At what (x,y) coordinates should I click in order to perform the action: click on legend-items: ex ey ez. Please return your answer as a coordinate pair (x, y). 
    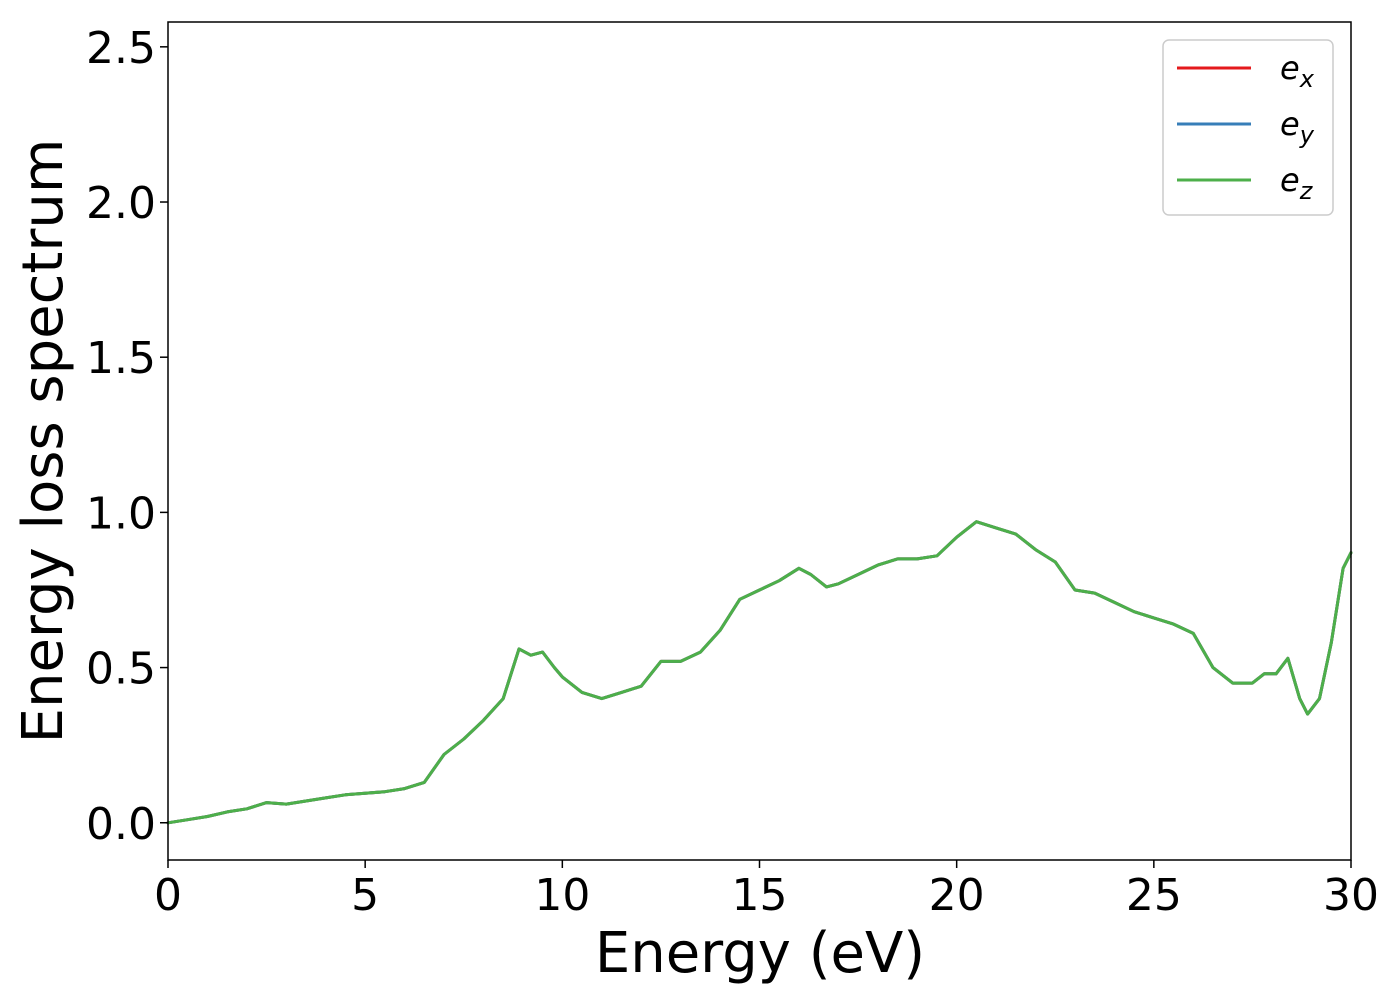
    Looking at the image, I should click on (1246, 127).